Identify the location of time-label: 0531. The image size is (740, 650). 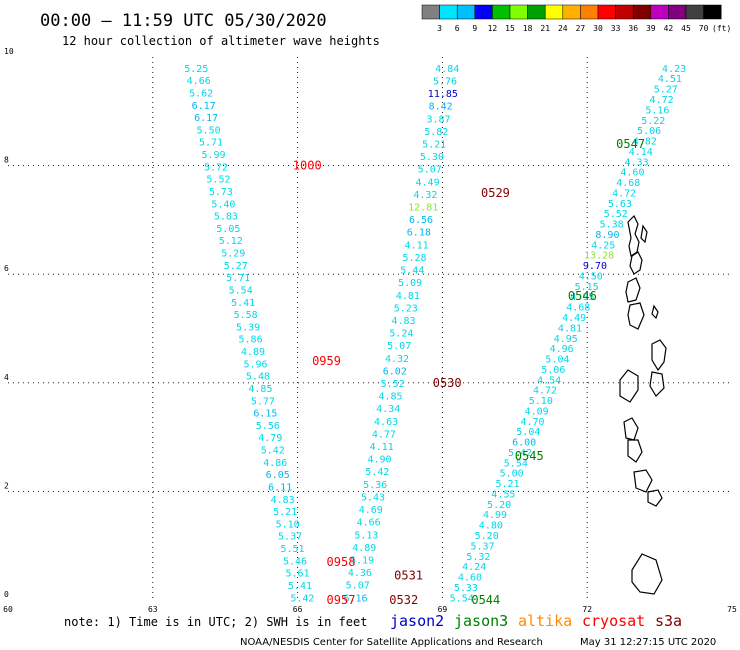
(408, 576).